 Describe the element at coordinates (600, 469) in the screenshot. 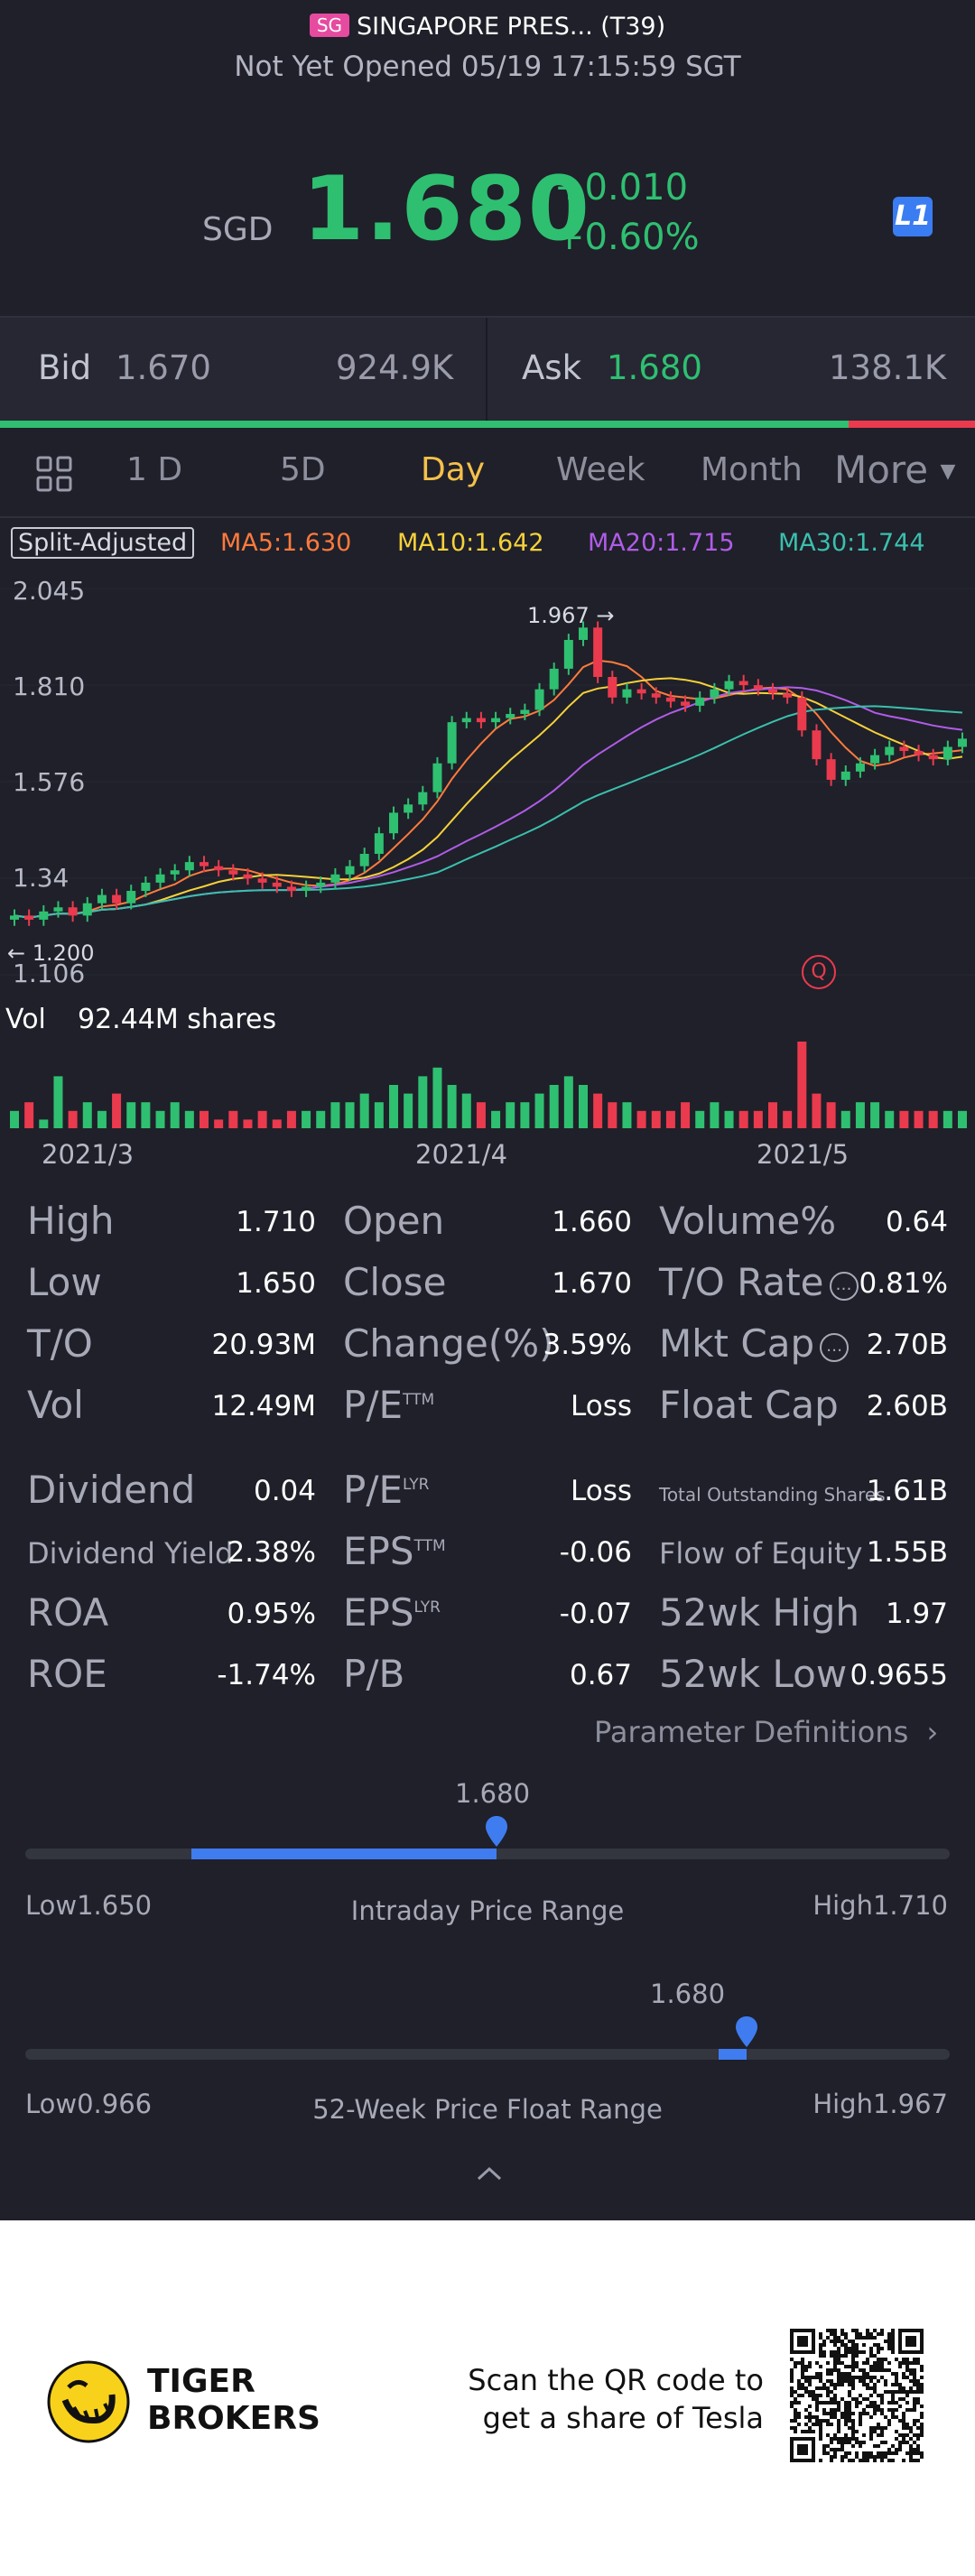

I see `tab-week: Week` at that location.